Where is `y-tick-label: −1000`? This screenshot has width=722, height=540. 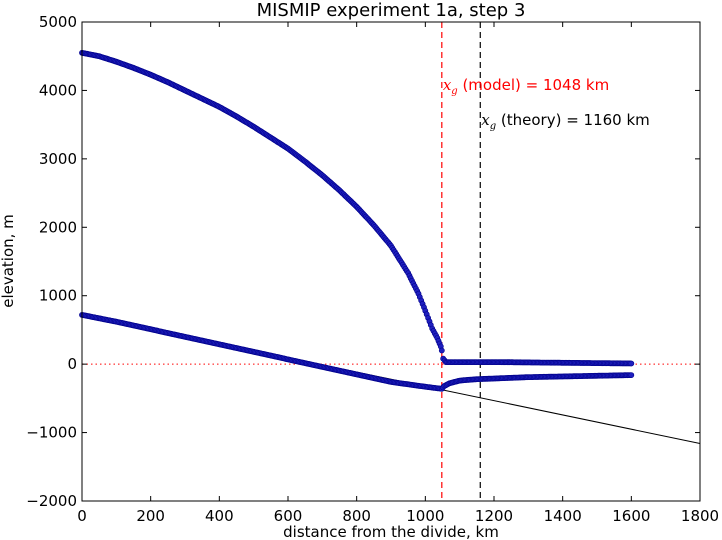
y-tick-label: −1000 is located at coordinates (51, 433).